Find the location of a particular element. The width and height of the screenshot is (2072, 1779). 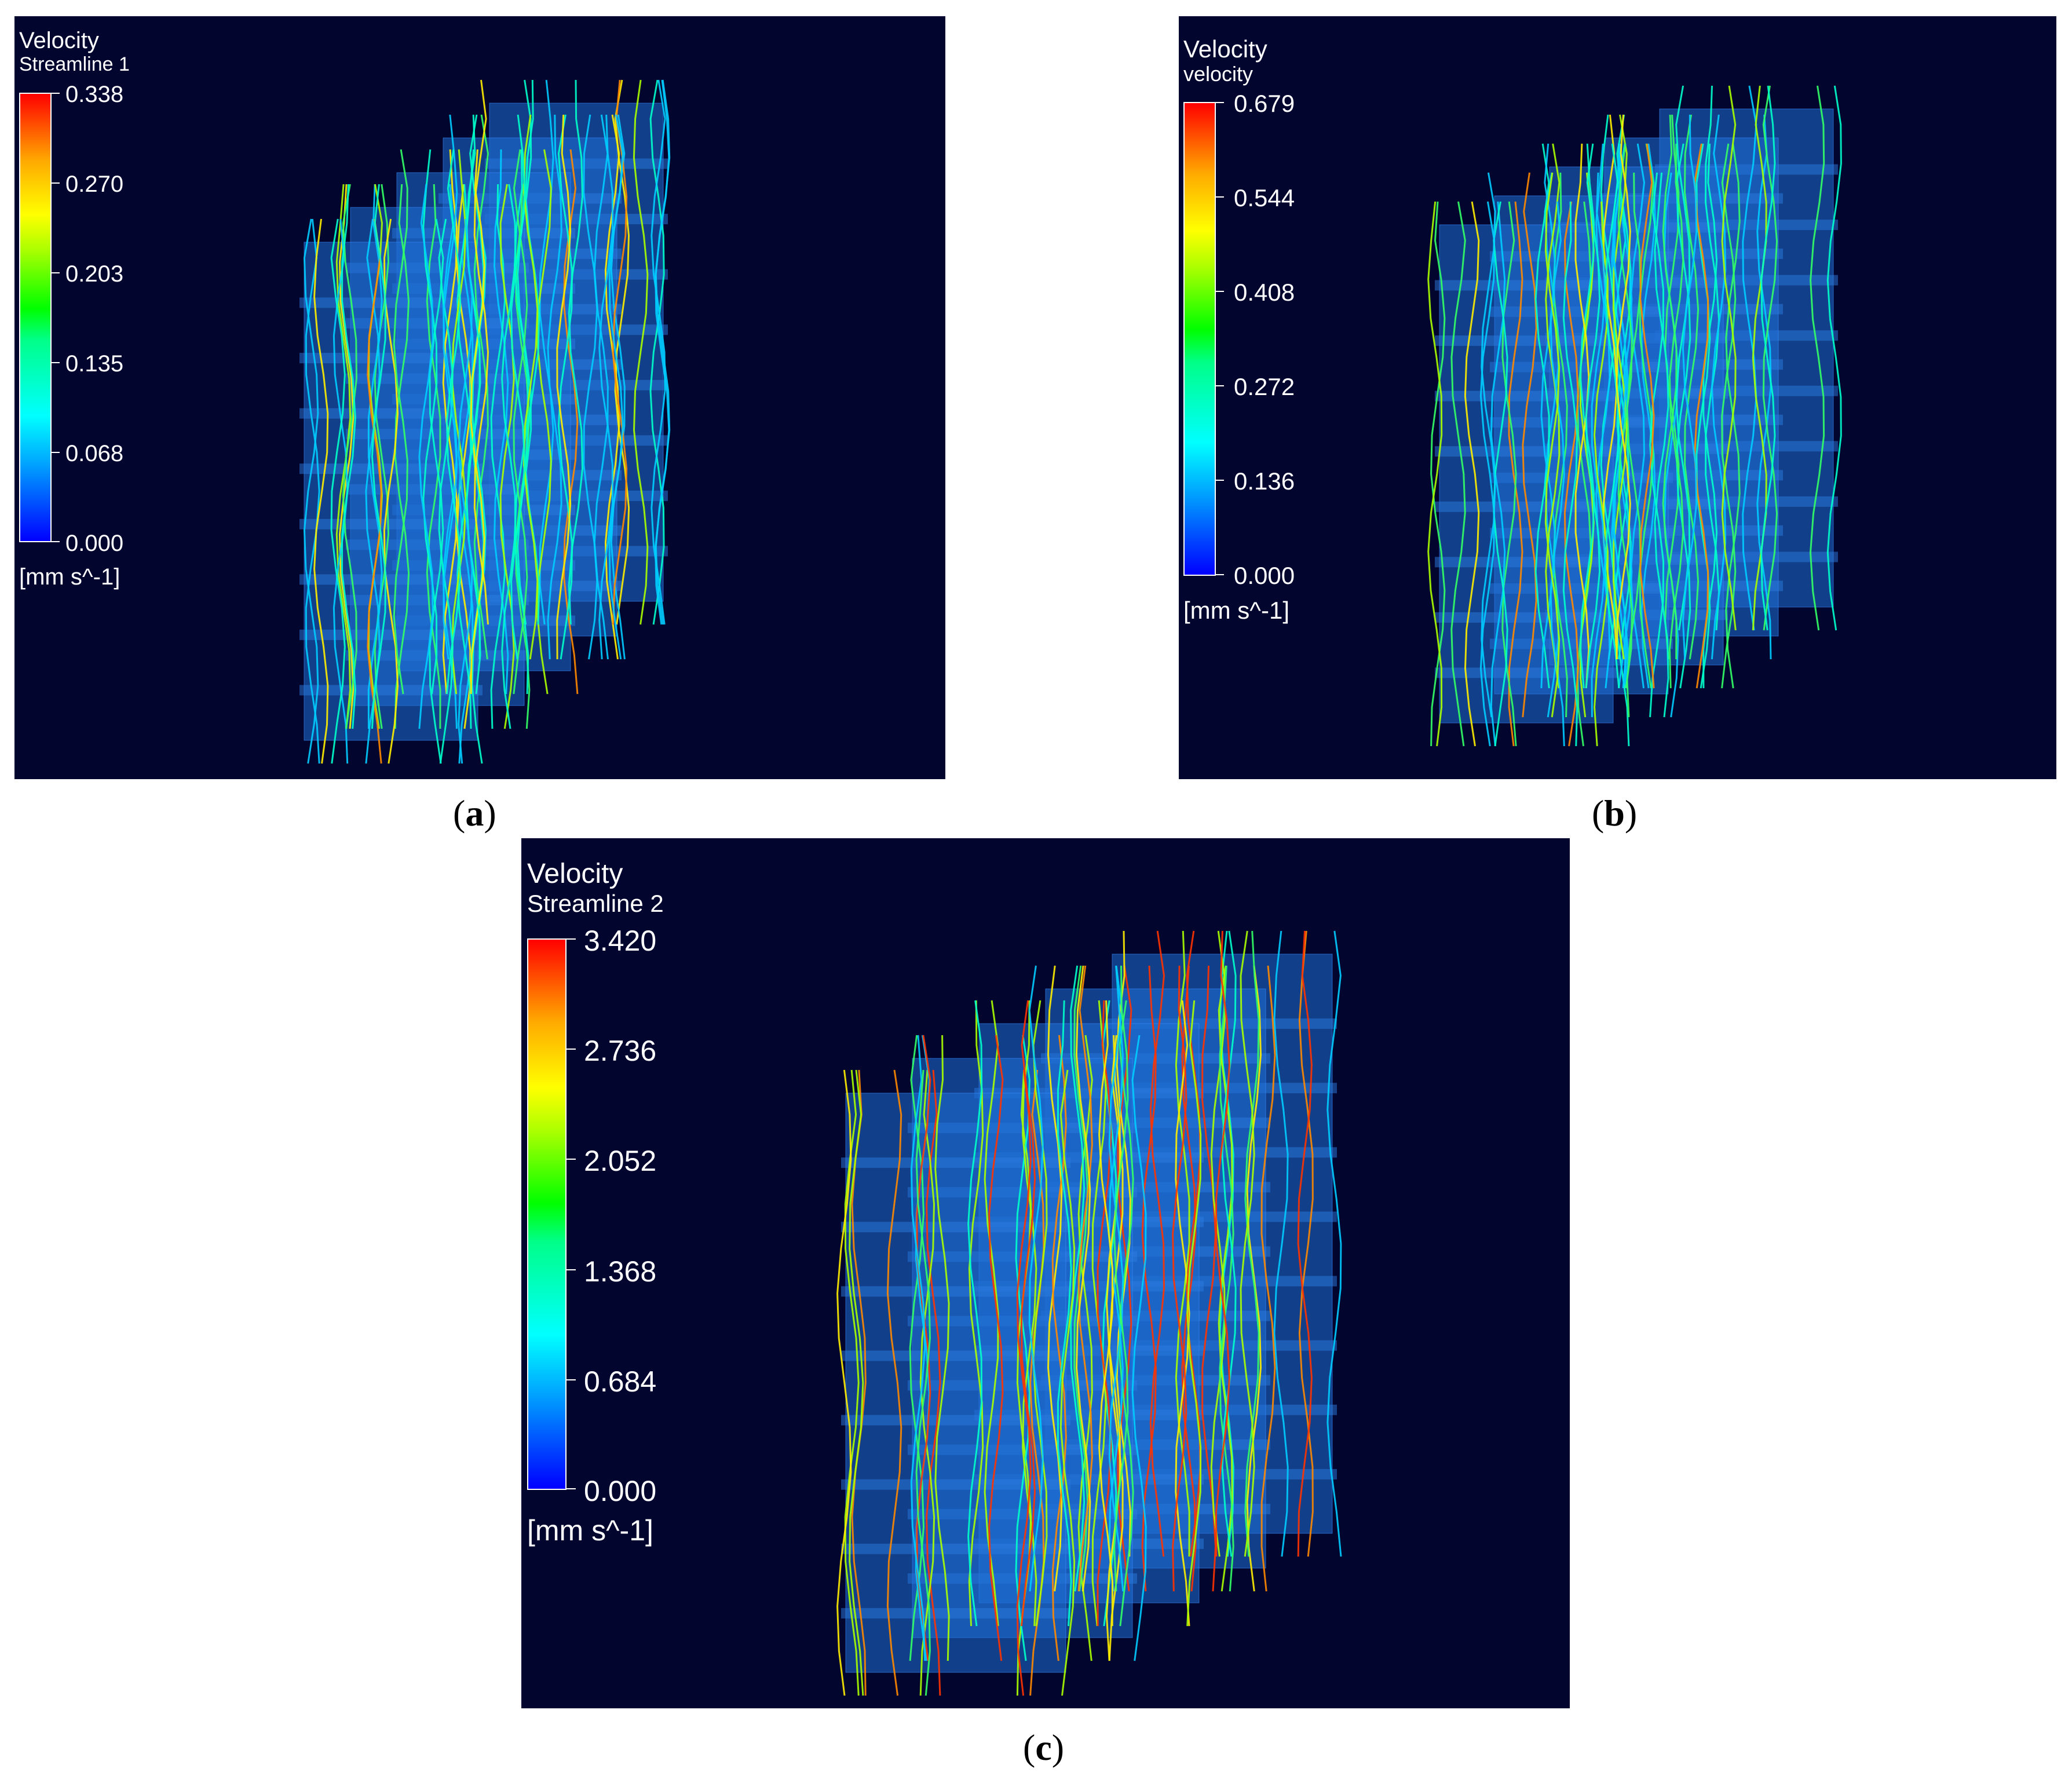

scaffold-layer is located at coordinates (1526, 474).